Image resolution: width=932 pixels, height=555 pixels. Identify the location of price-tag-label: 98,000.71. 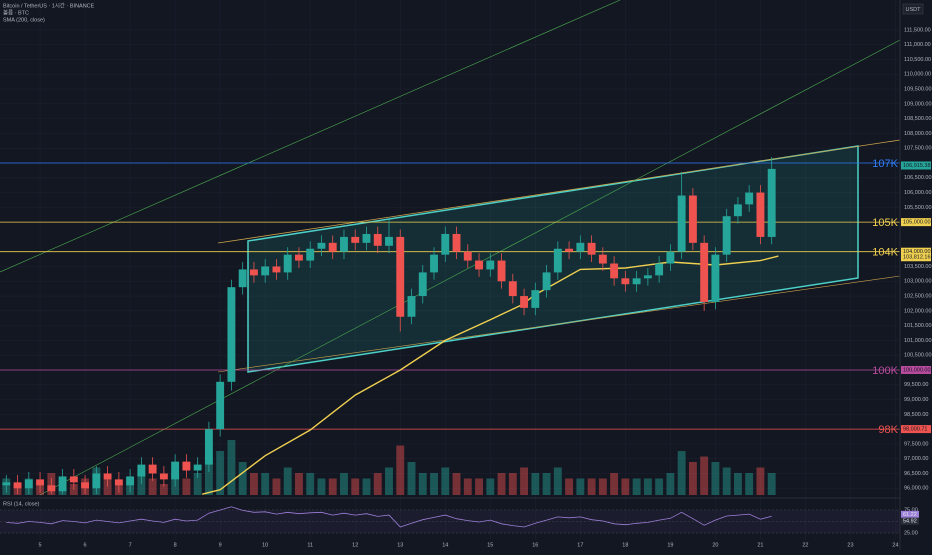
(915, 430).